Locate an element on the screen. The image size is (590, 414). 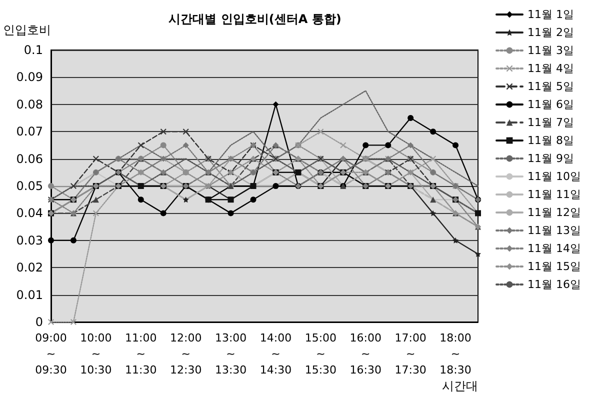
legend-label: 11월 13일 is located at coordinates (555, 230).